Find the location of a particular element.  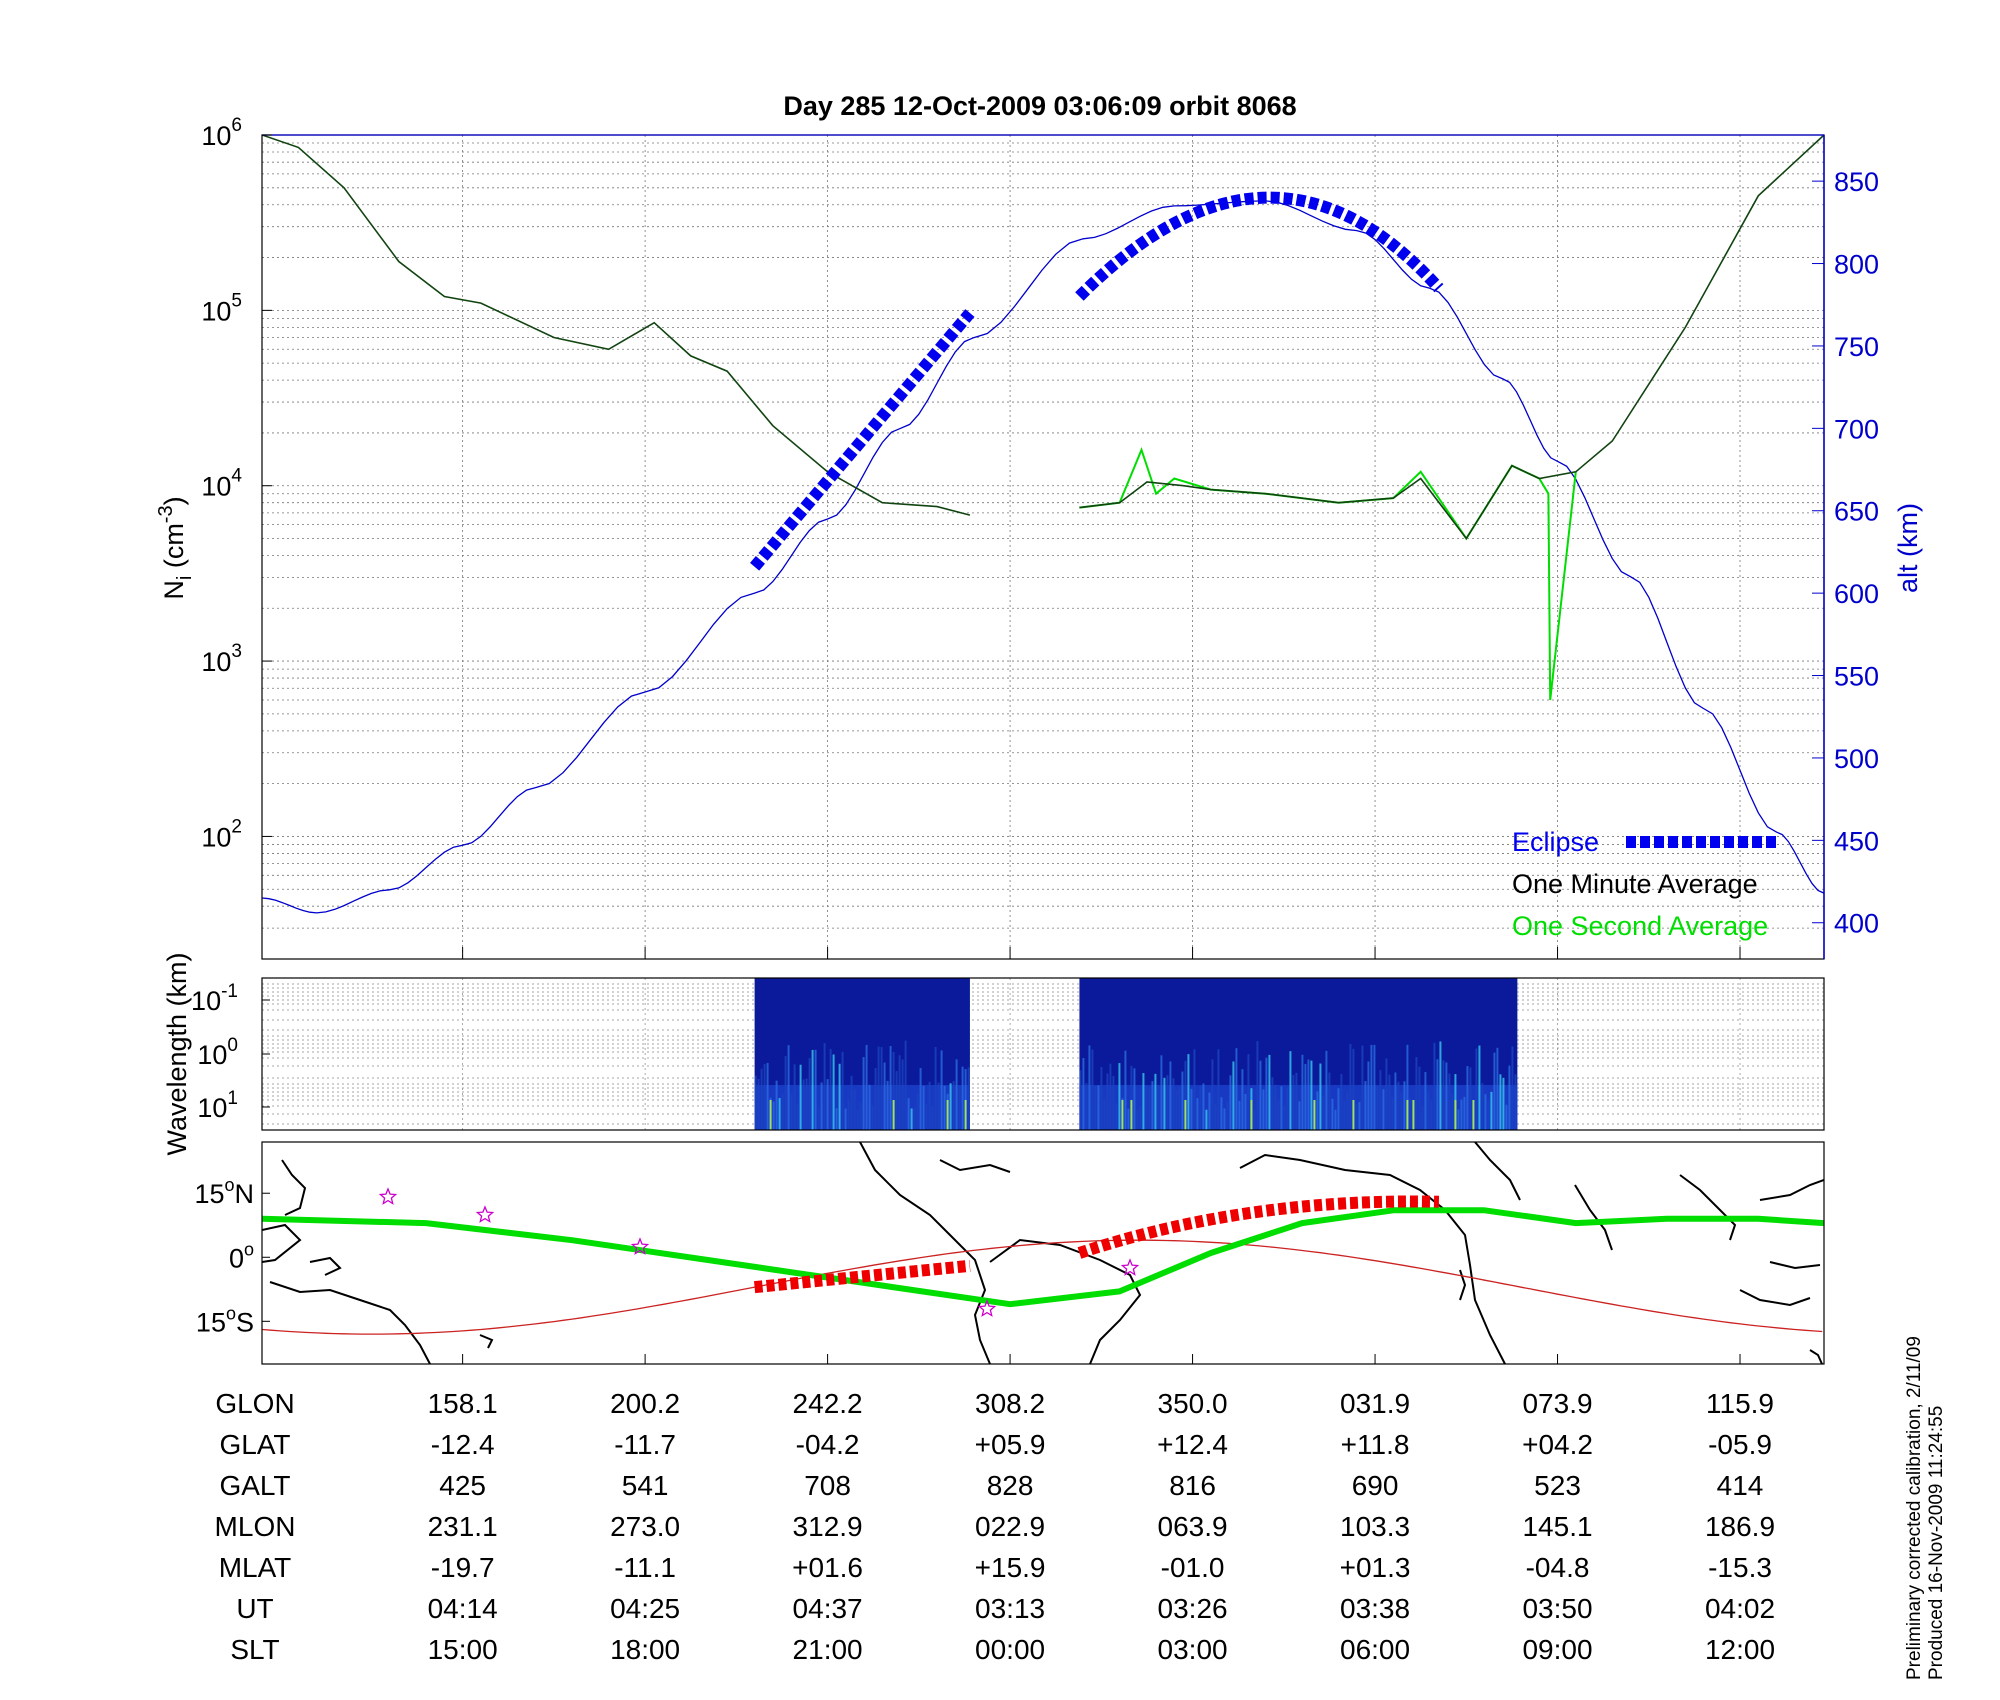

table-cell: 200.2 is located at coordinates (645, 1403).